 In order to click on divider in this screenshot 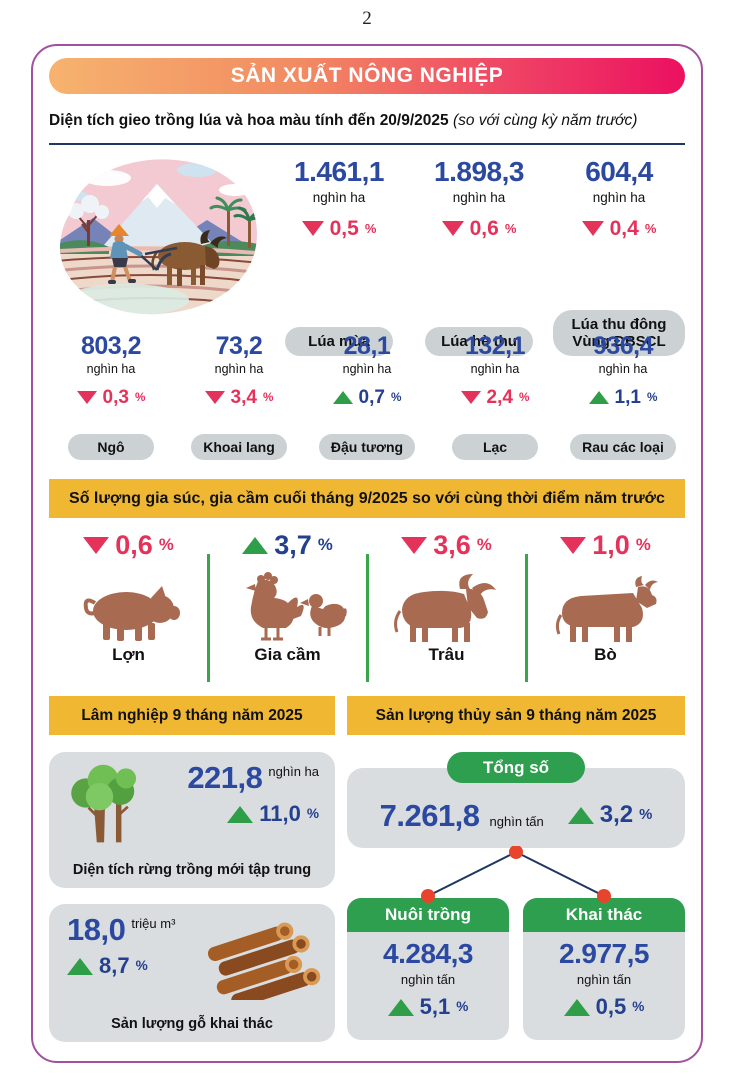, I will do `click(367, 618)`.